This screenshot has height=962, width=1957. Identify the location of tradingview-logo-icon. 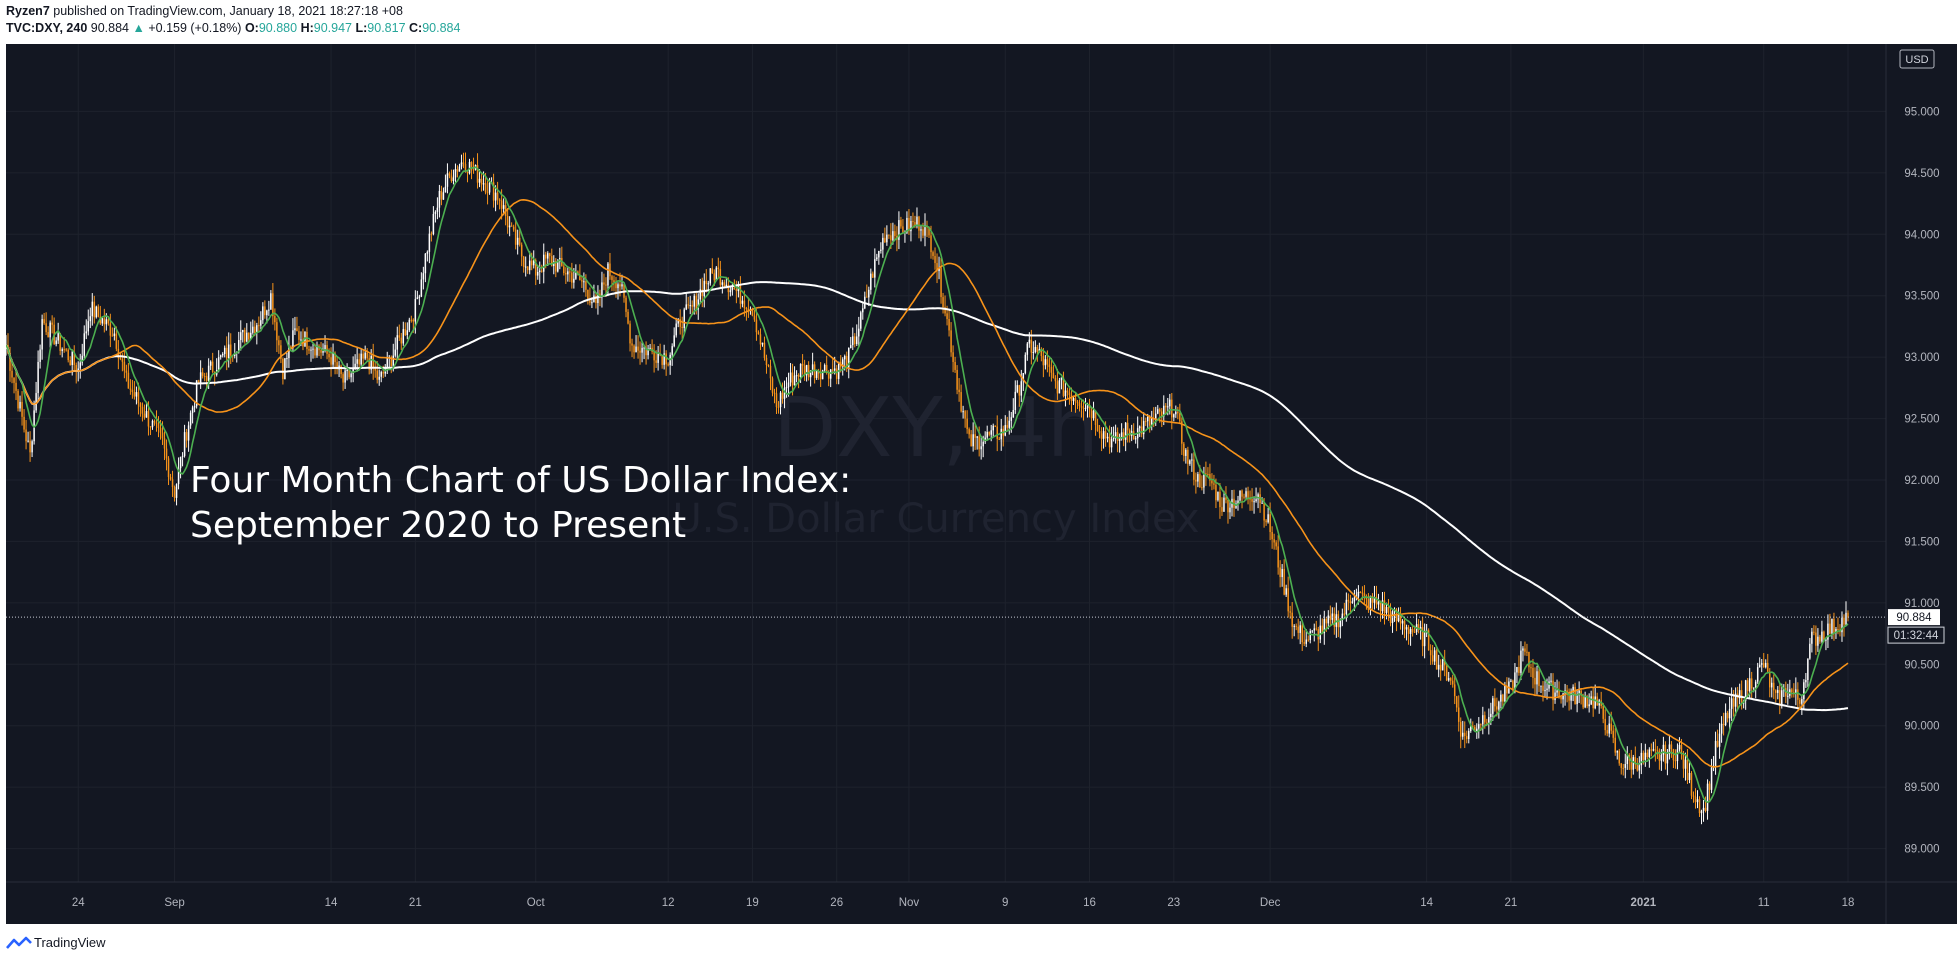
(19, 943).